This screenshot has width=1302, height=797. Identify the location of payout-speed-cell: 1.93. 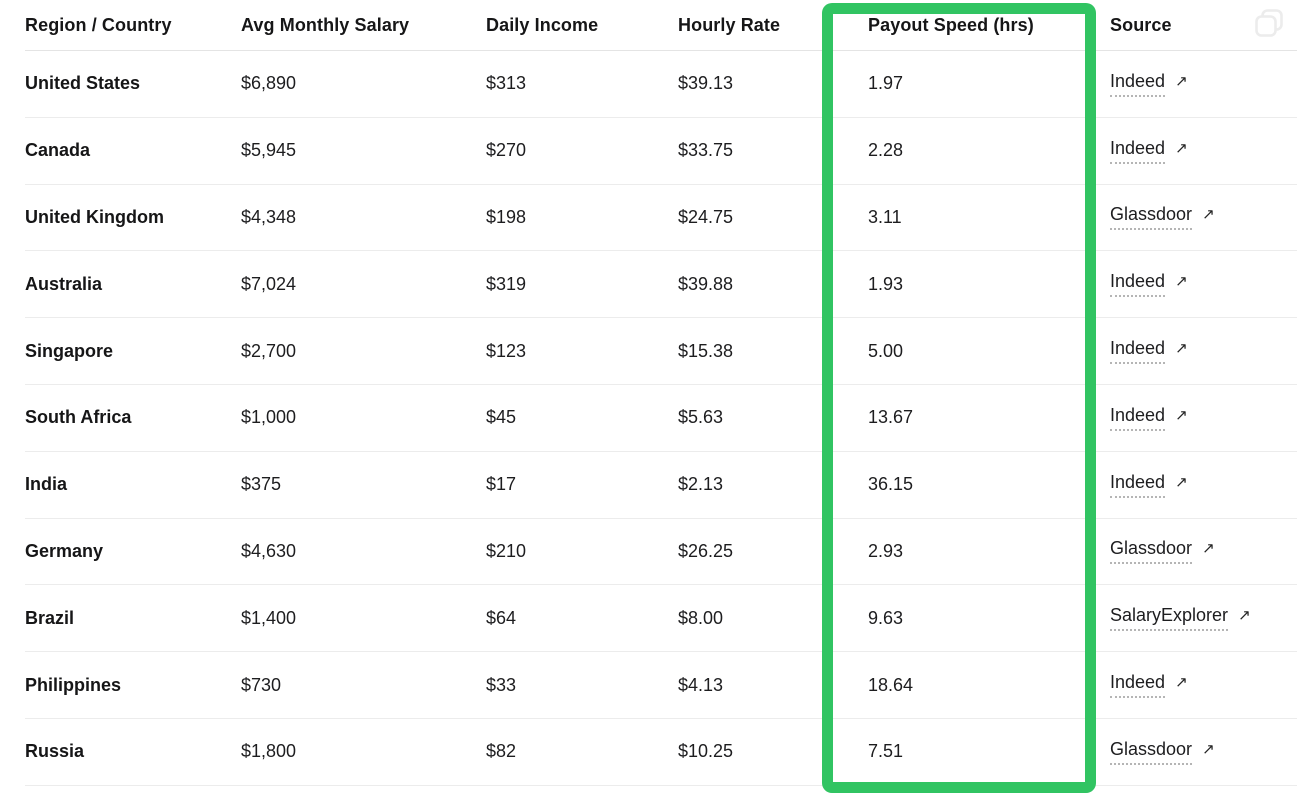
(886, 283).